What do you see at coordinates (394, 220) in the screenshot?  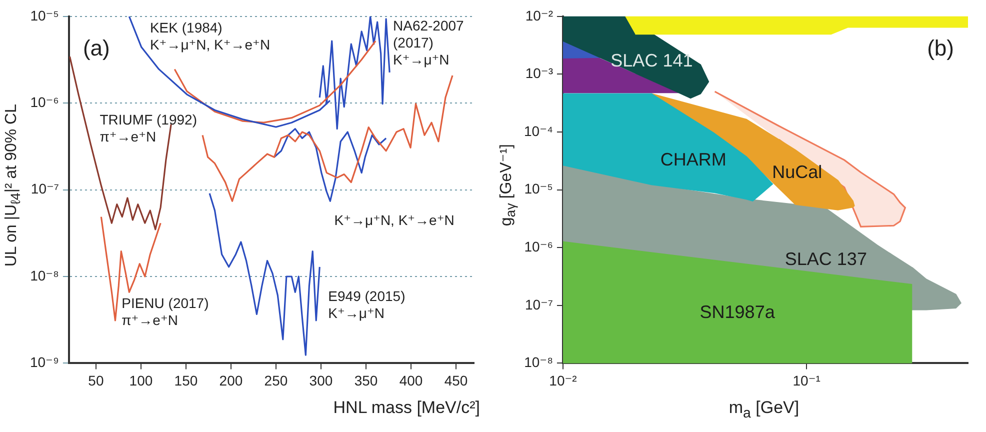 I see `annotation: K⁺→μ⁺N, K⁺→e⁺N` at bounding box center [394, 220].